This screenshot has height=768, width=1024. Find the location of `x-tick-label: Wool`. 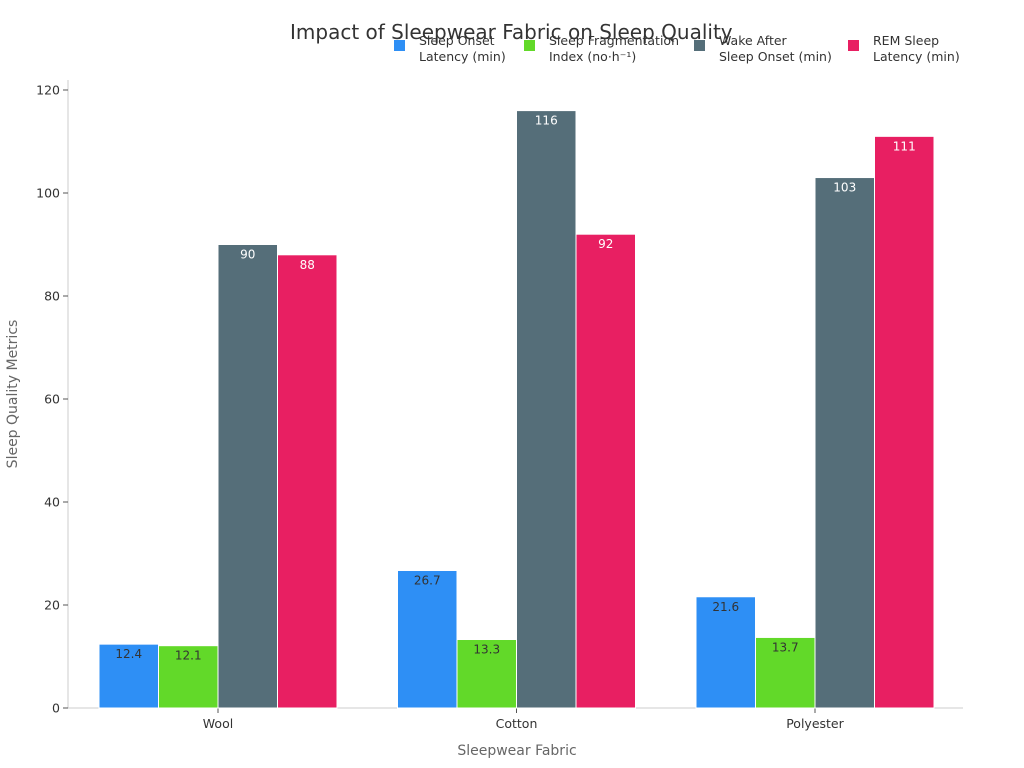

x-tick-label: Wool is located at coordinates (218, 723).